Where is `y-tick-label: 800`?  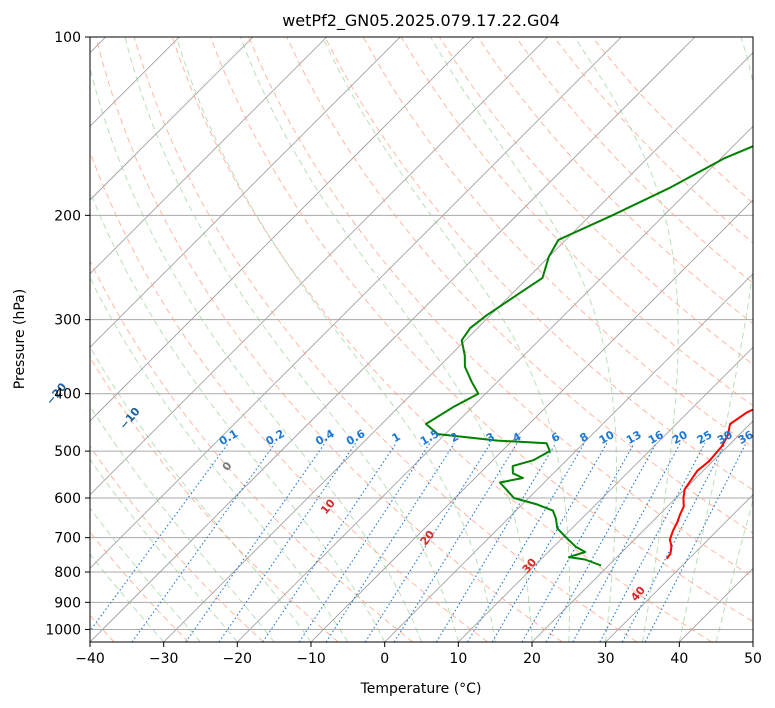
y-tick-label: 800 is located at coordinates (67, 573).